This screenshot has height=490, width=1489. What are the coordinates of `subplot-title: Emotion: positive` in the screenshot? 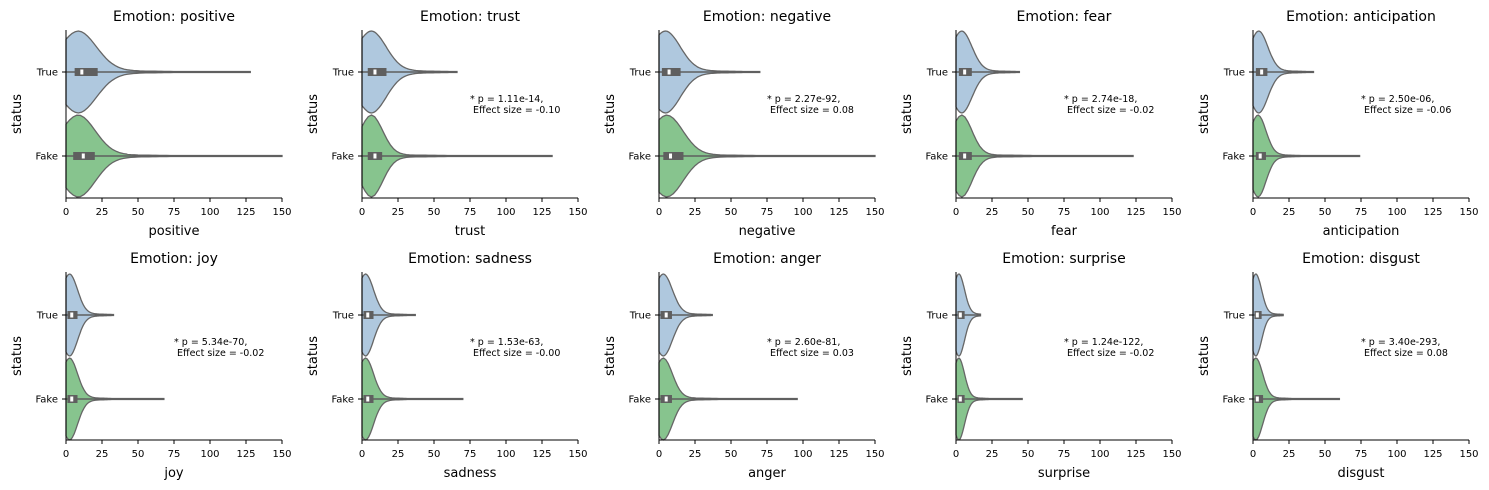 It's located at (174, 17).